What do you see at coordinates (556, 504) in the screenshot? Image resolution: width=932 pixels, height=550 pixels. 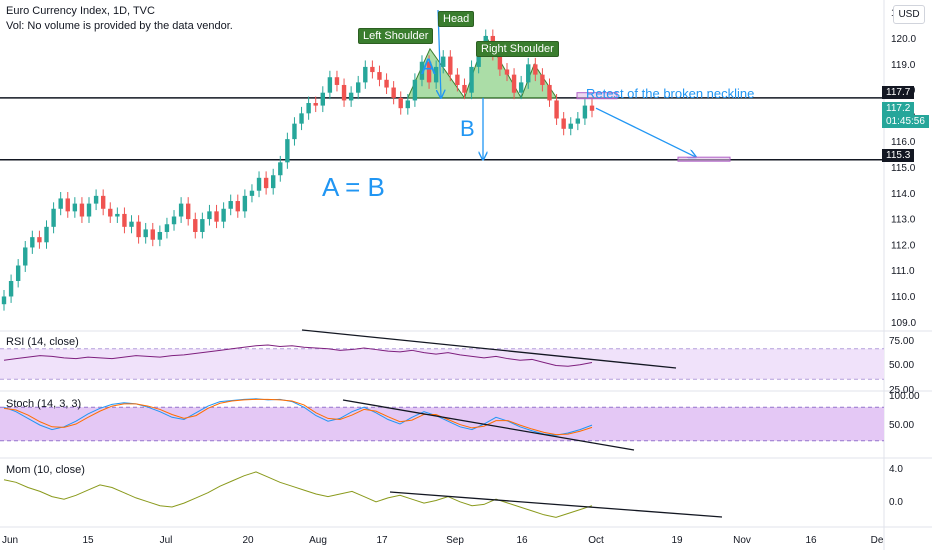 I see `mom-trendline` at bounding box center [556, 504].